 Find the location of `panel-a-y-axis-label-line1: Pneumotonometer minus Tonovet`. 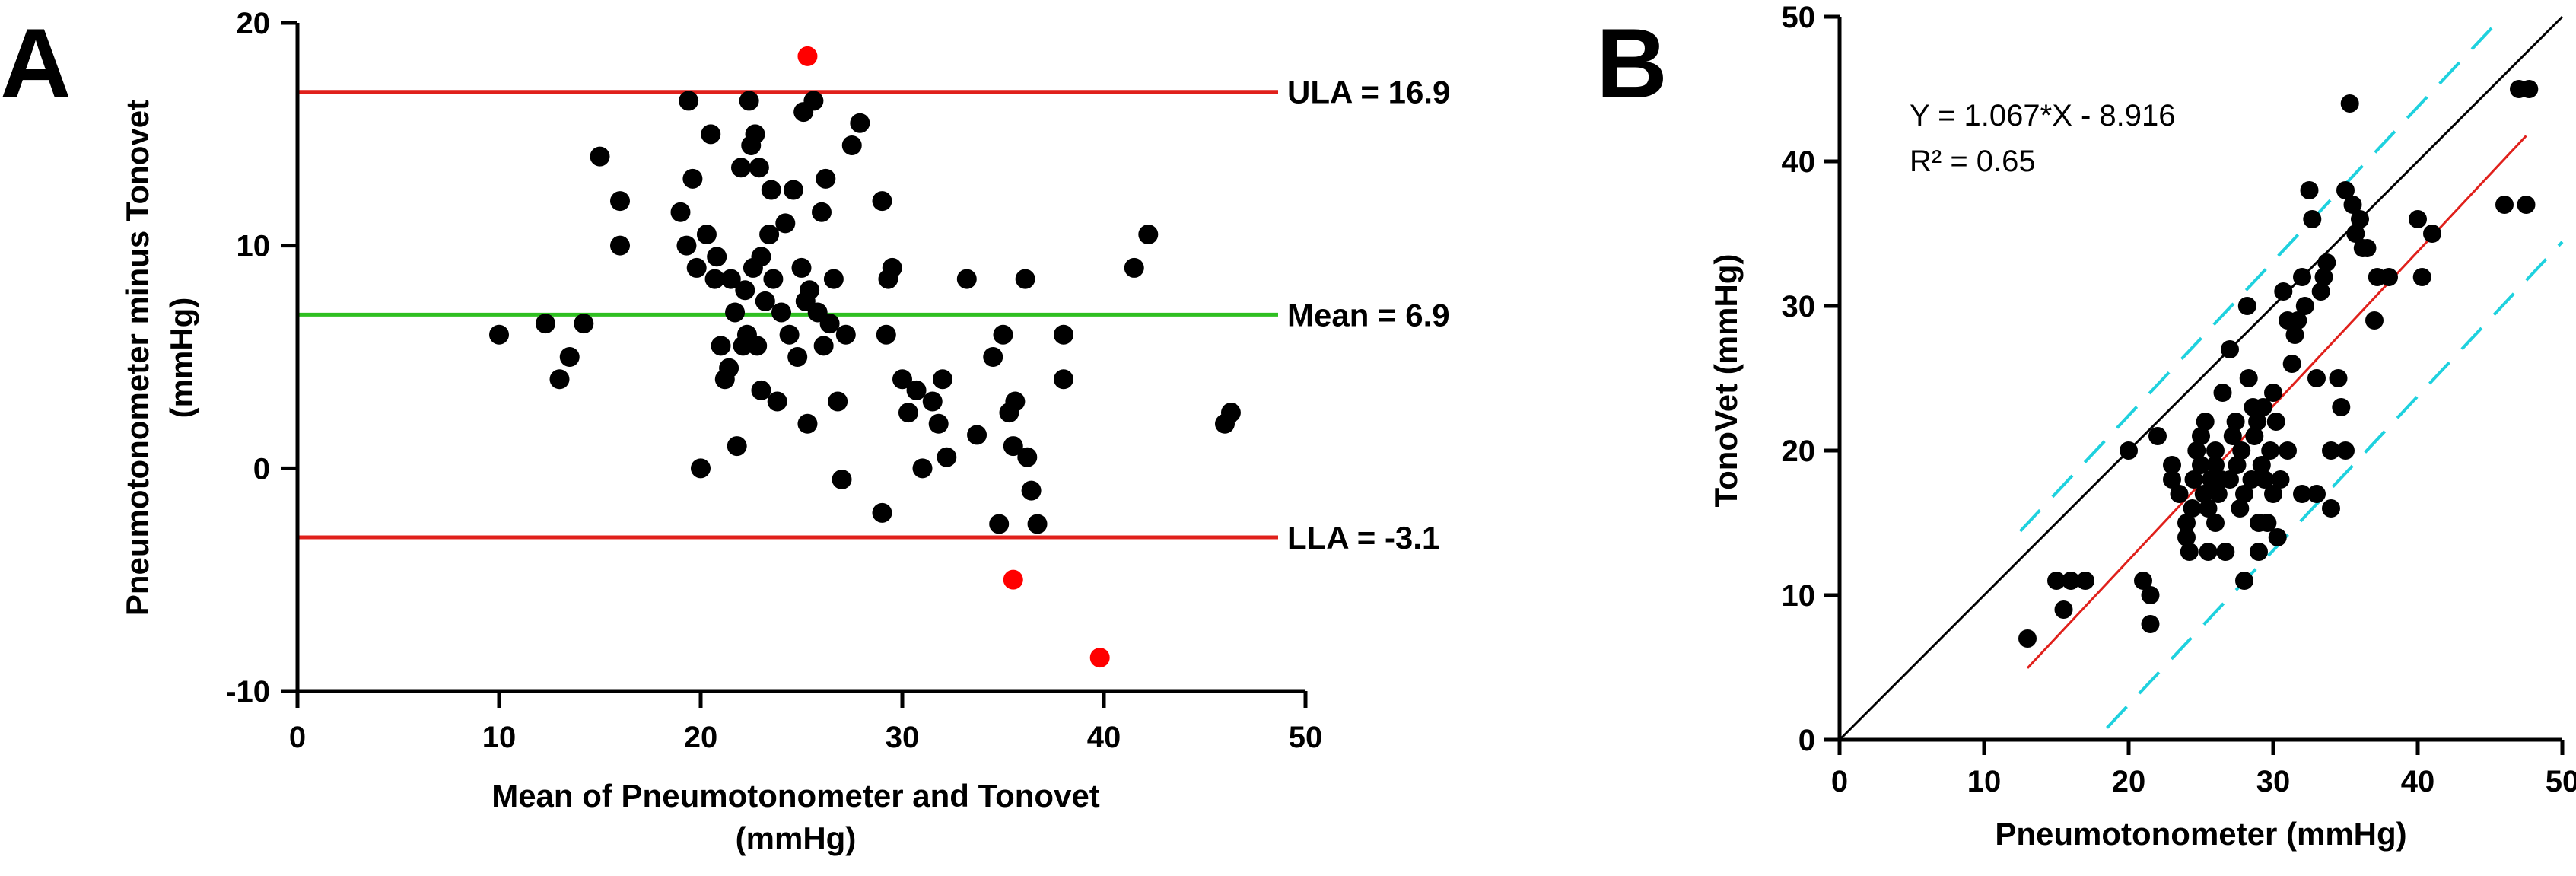

panel-a-y-axis-label-line1: Pneumotonometer minus Tonovet is located at coordinates (137, 358).